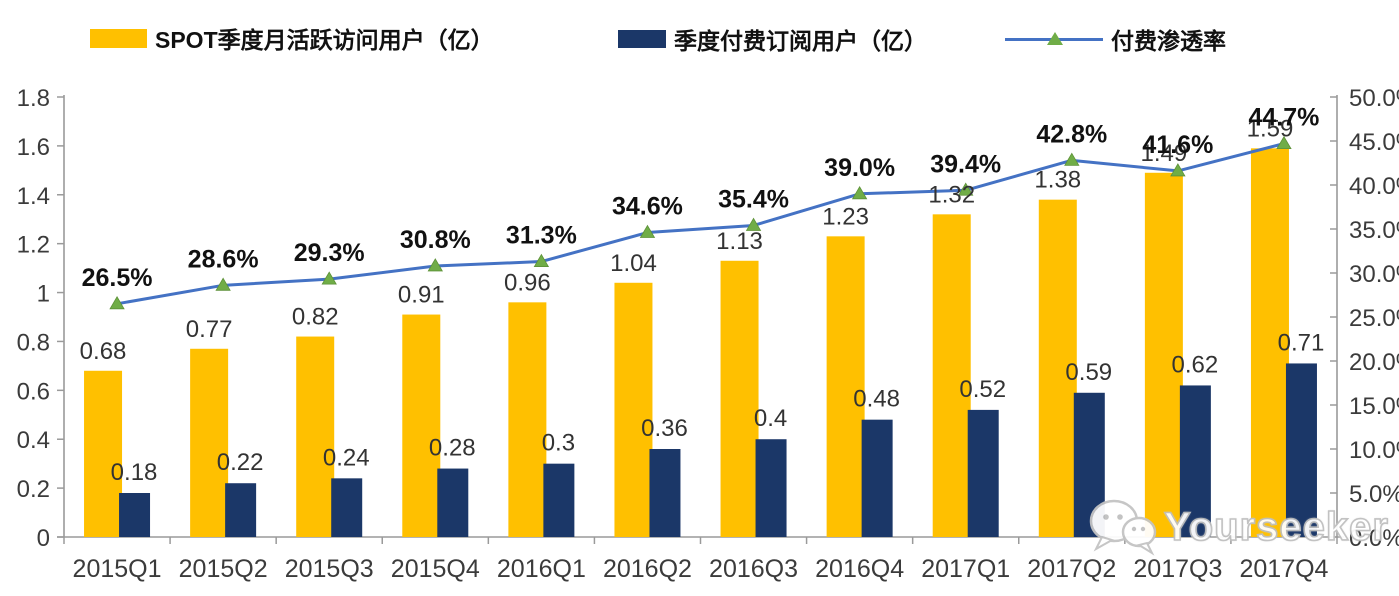 This screenshot has width=1399, height=596. I want to click on legend-item-mau: SPOT季度月活跃访问用户（亿）, so click(292, 38).